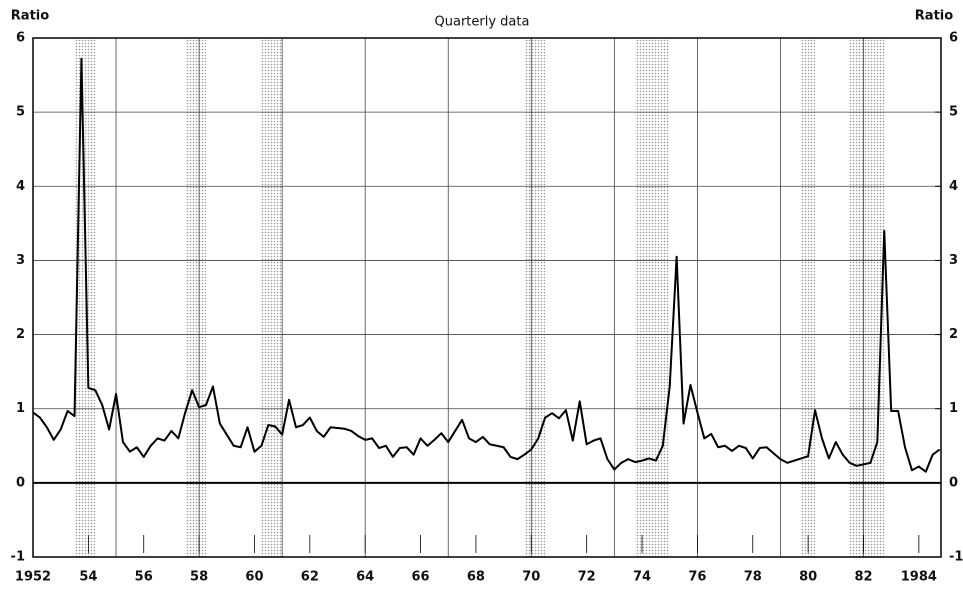 The height and width of the screenshot is (589, 963). What do you see at coordinates (310, 577) in the screenshot?
I see `x-tick-label: 62` at bounding box center [310, 577].